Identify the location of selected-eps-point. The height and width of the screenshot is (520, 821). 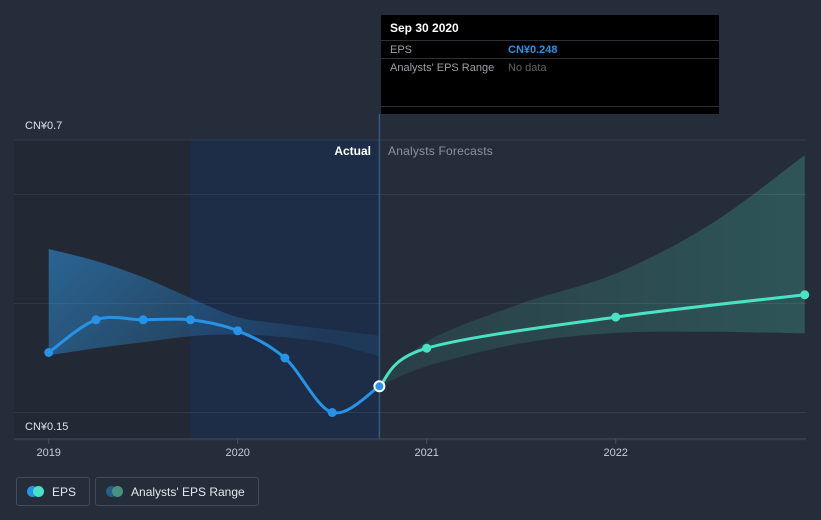
(379, 386).